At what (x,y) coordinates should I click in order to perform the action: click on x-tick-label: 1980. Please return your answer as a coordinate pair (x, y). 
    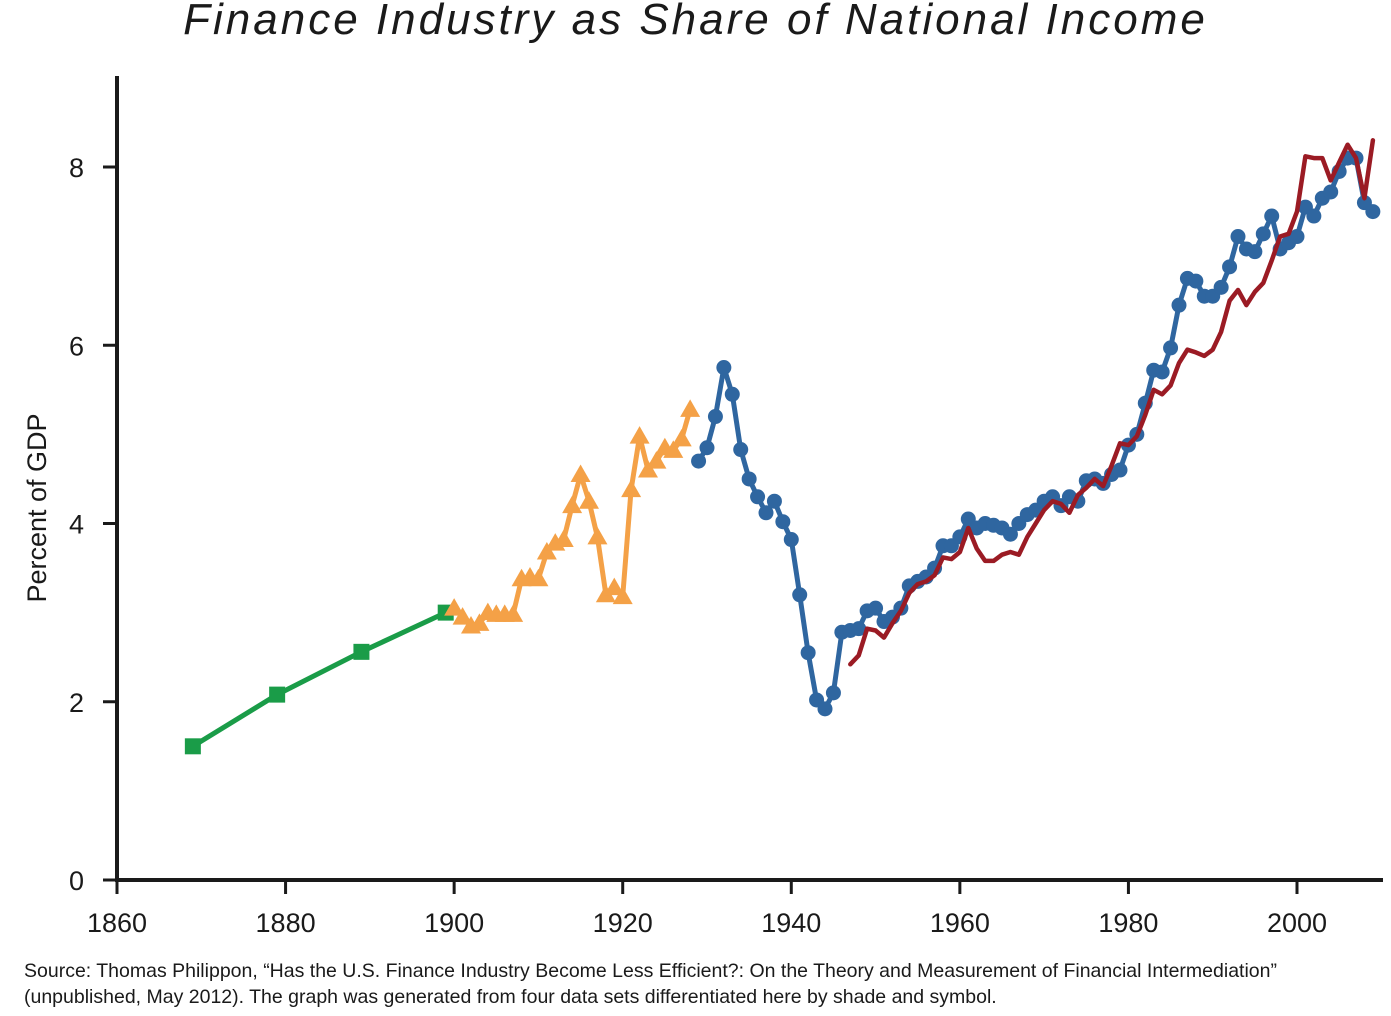
    Looking at the image, I should click on (1128, 923).